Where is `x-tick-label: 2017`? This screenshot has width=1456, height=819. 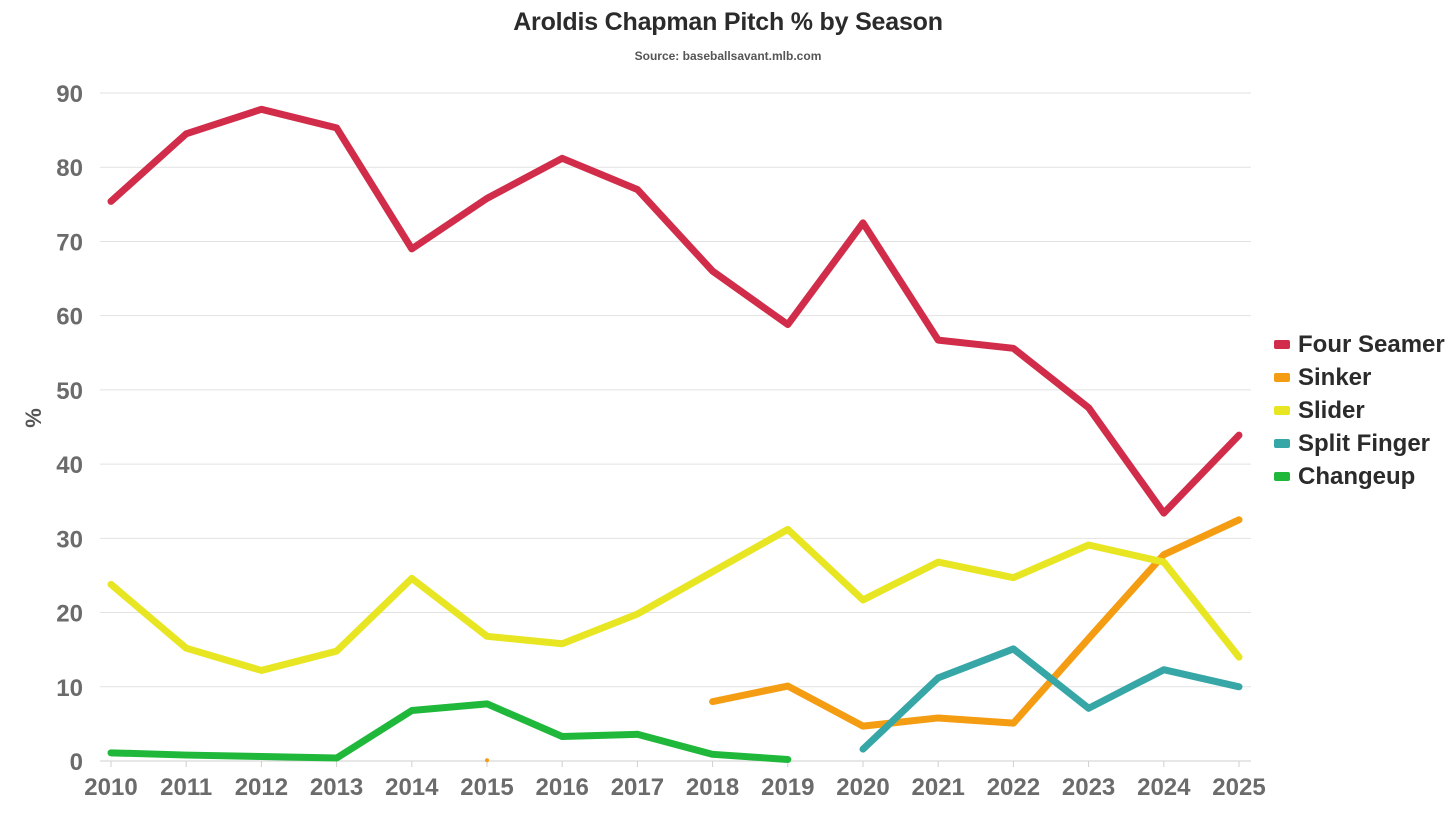 x-tick-label: 2017 is located at coordinates (637, 787).